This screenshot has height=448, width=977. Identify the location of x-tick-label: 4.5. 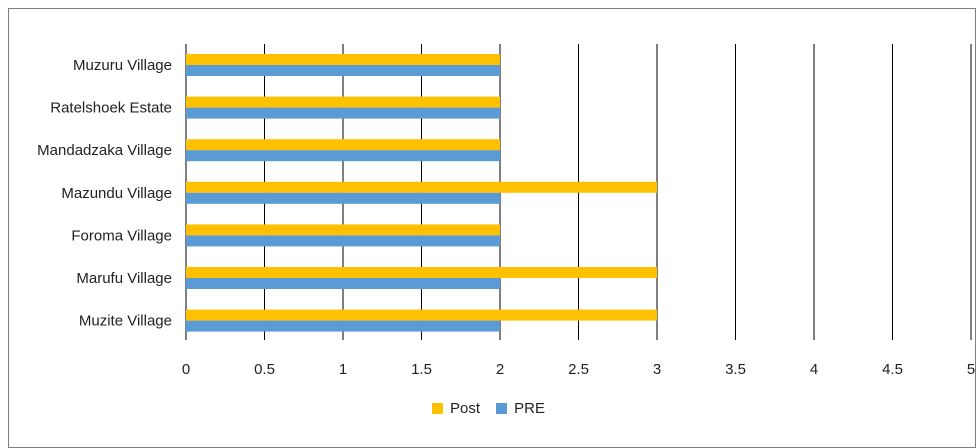
(892, 369).